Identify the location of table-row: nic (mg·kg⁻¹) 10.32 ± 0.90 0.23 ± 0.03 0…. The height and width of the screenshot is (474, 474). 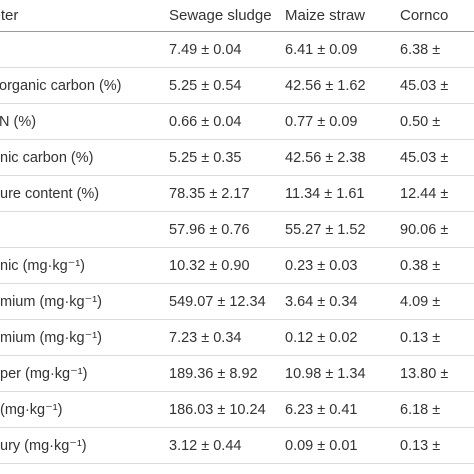
(237, 265).